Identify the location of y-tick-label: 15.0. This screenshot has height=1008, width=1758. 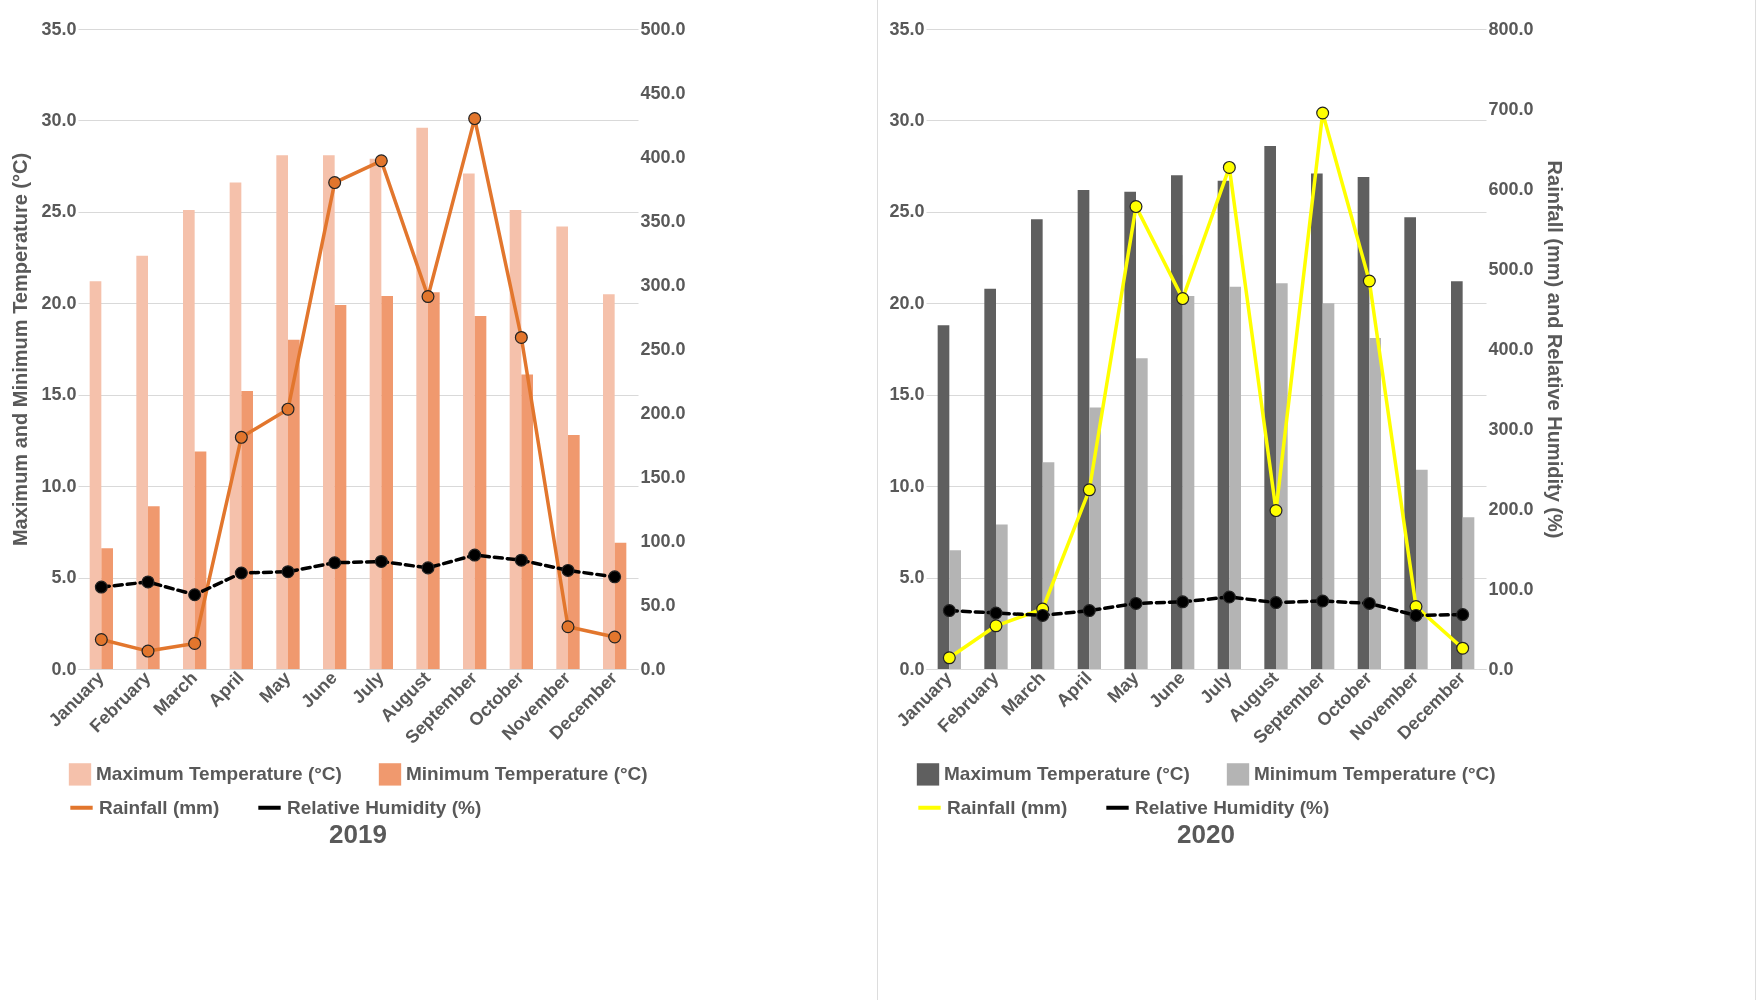
(59, 394).